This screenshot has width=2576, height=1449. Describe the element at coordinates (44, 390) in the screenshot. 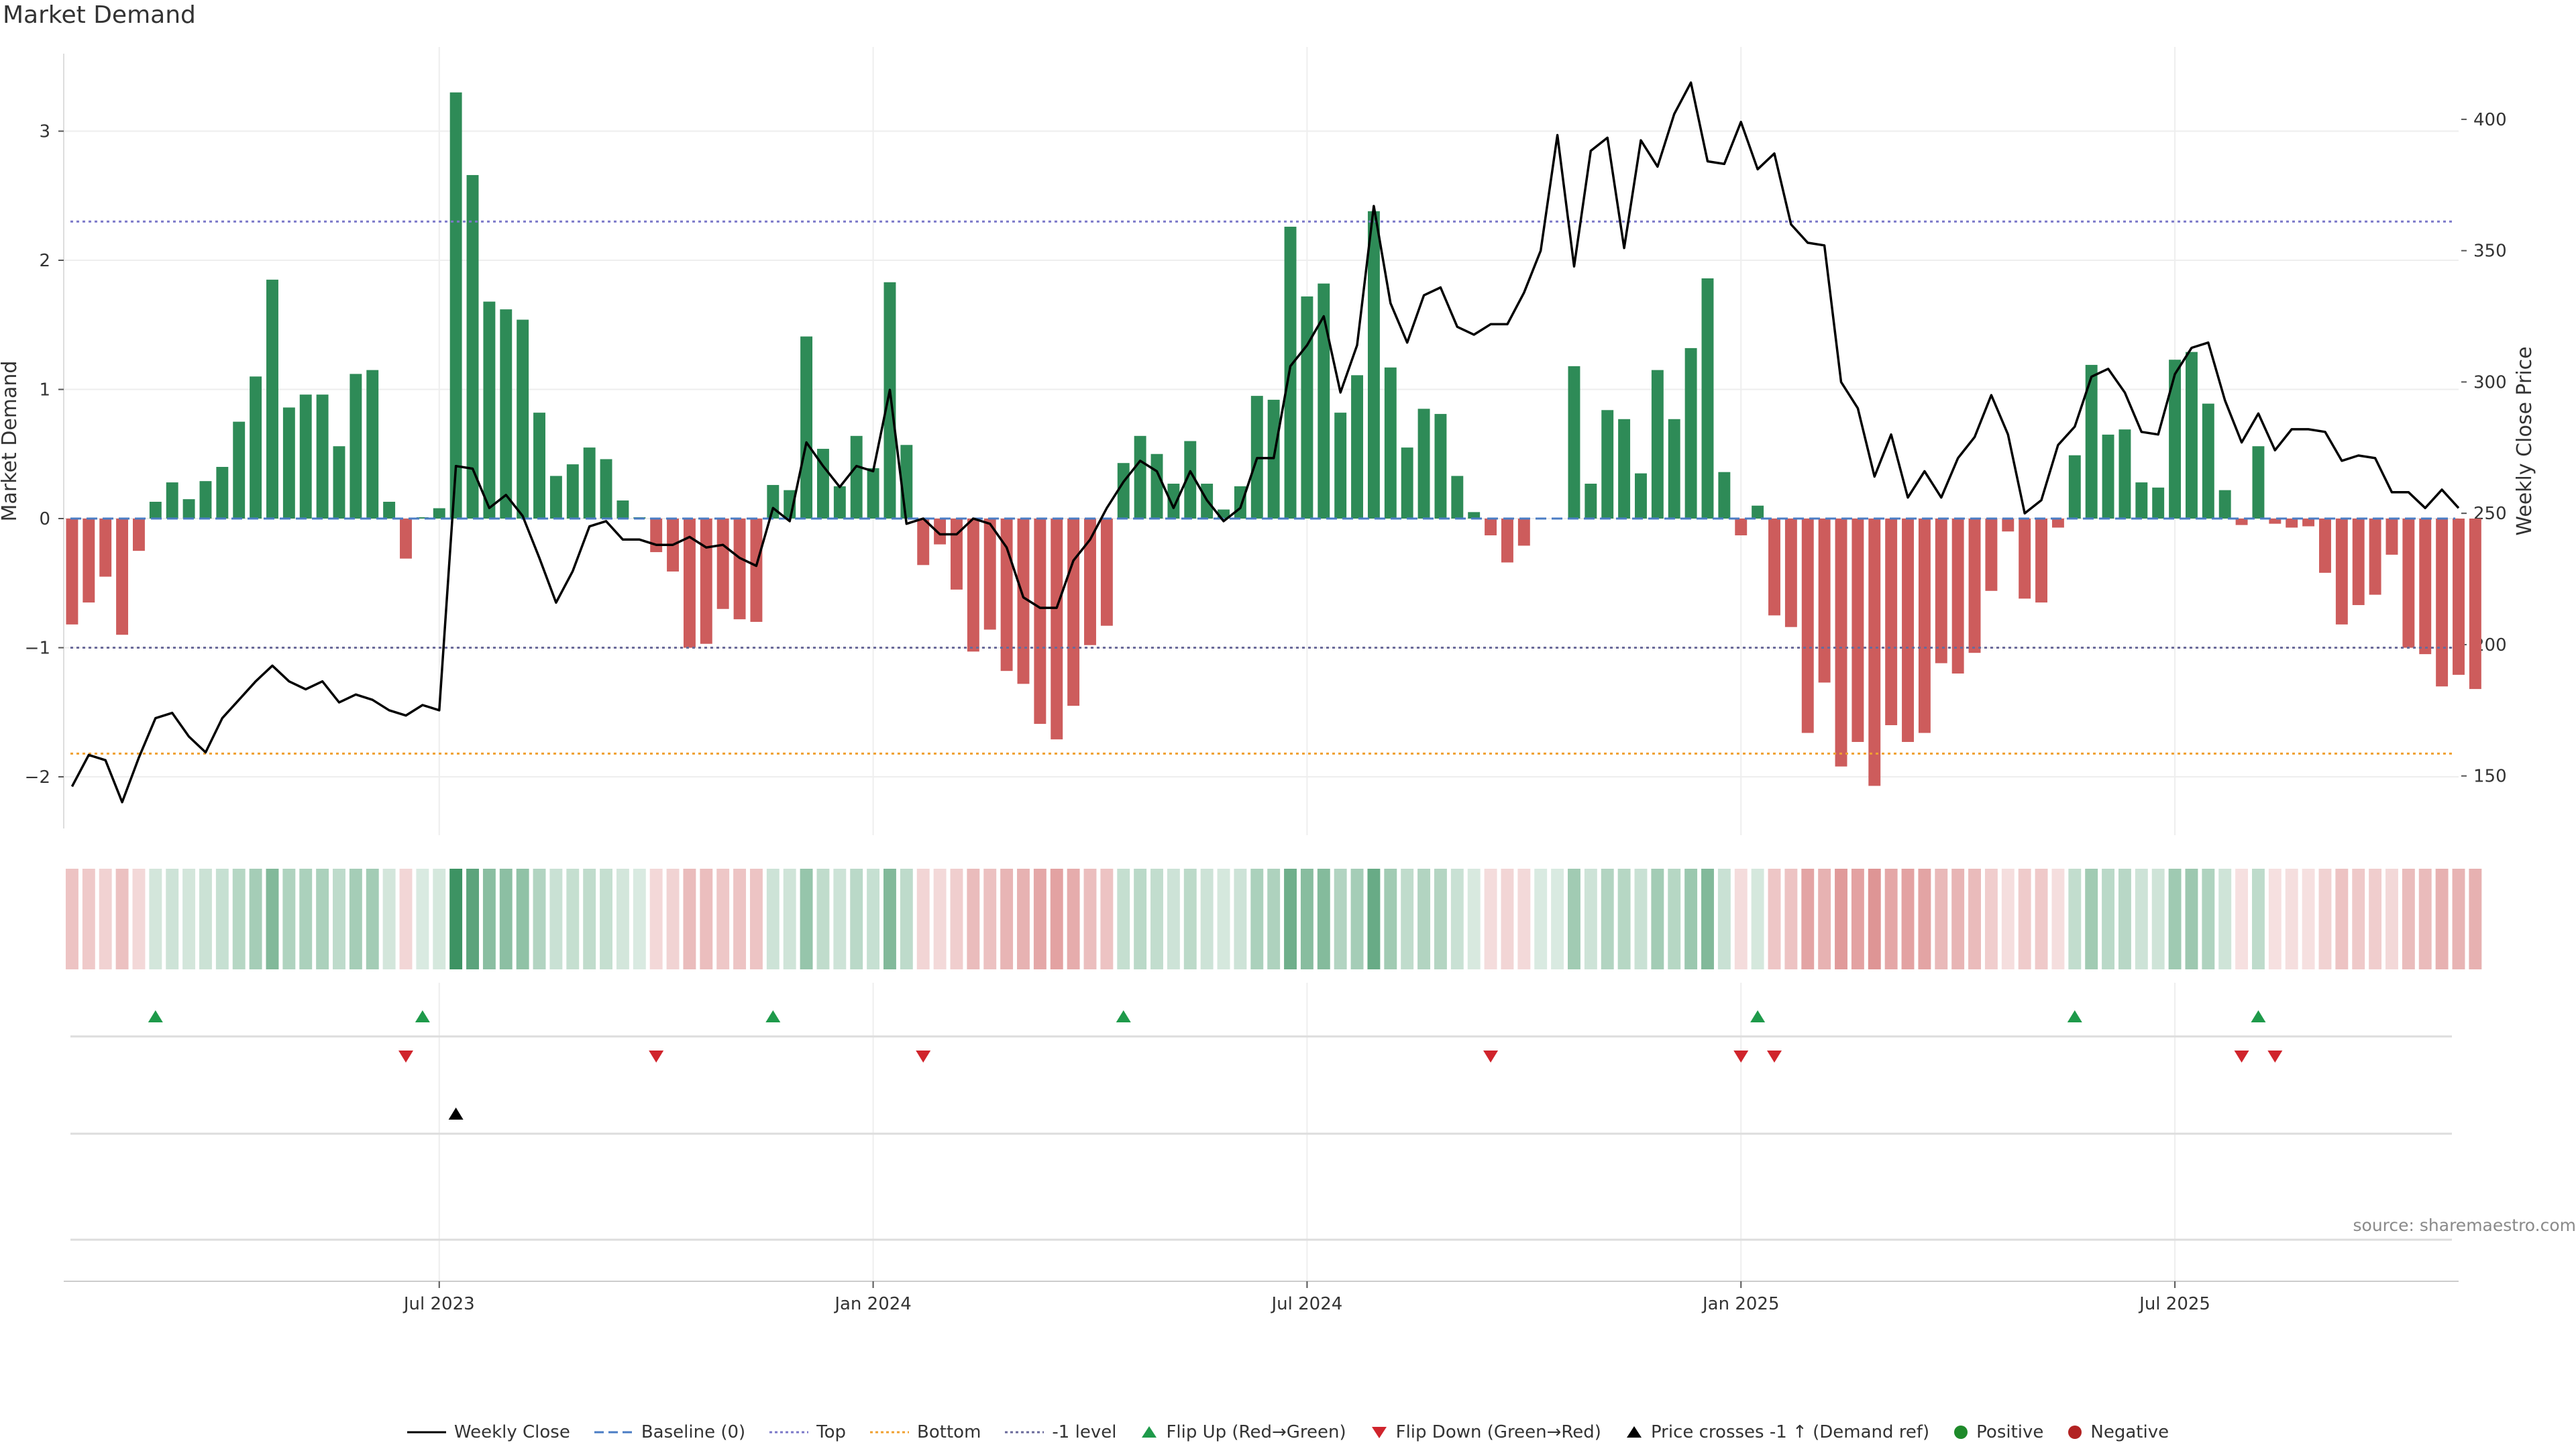

I see `y-tick-label: 1` at that location.